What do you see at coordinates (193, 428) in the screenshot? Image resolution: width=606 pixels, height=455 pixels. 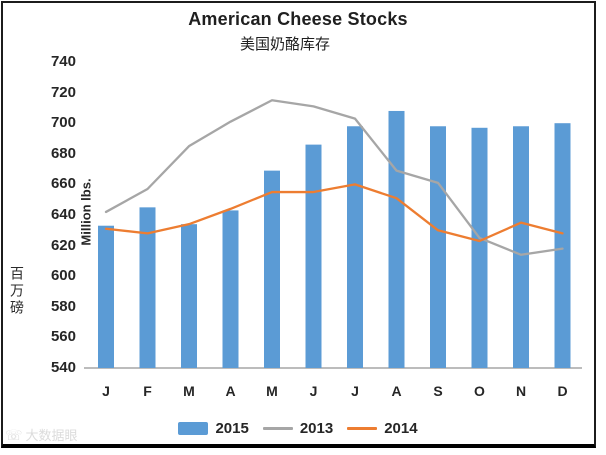 I see `legend-bar-swatch-icon` at bounding box center [193, 428].